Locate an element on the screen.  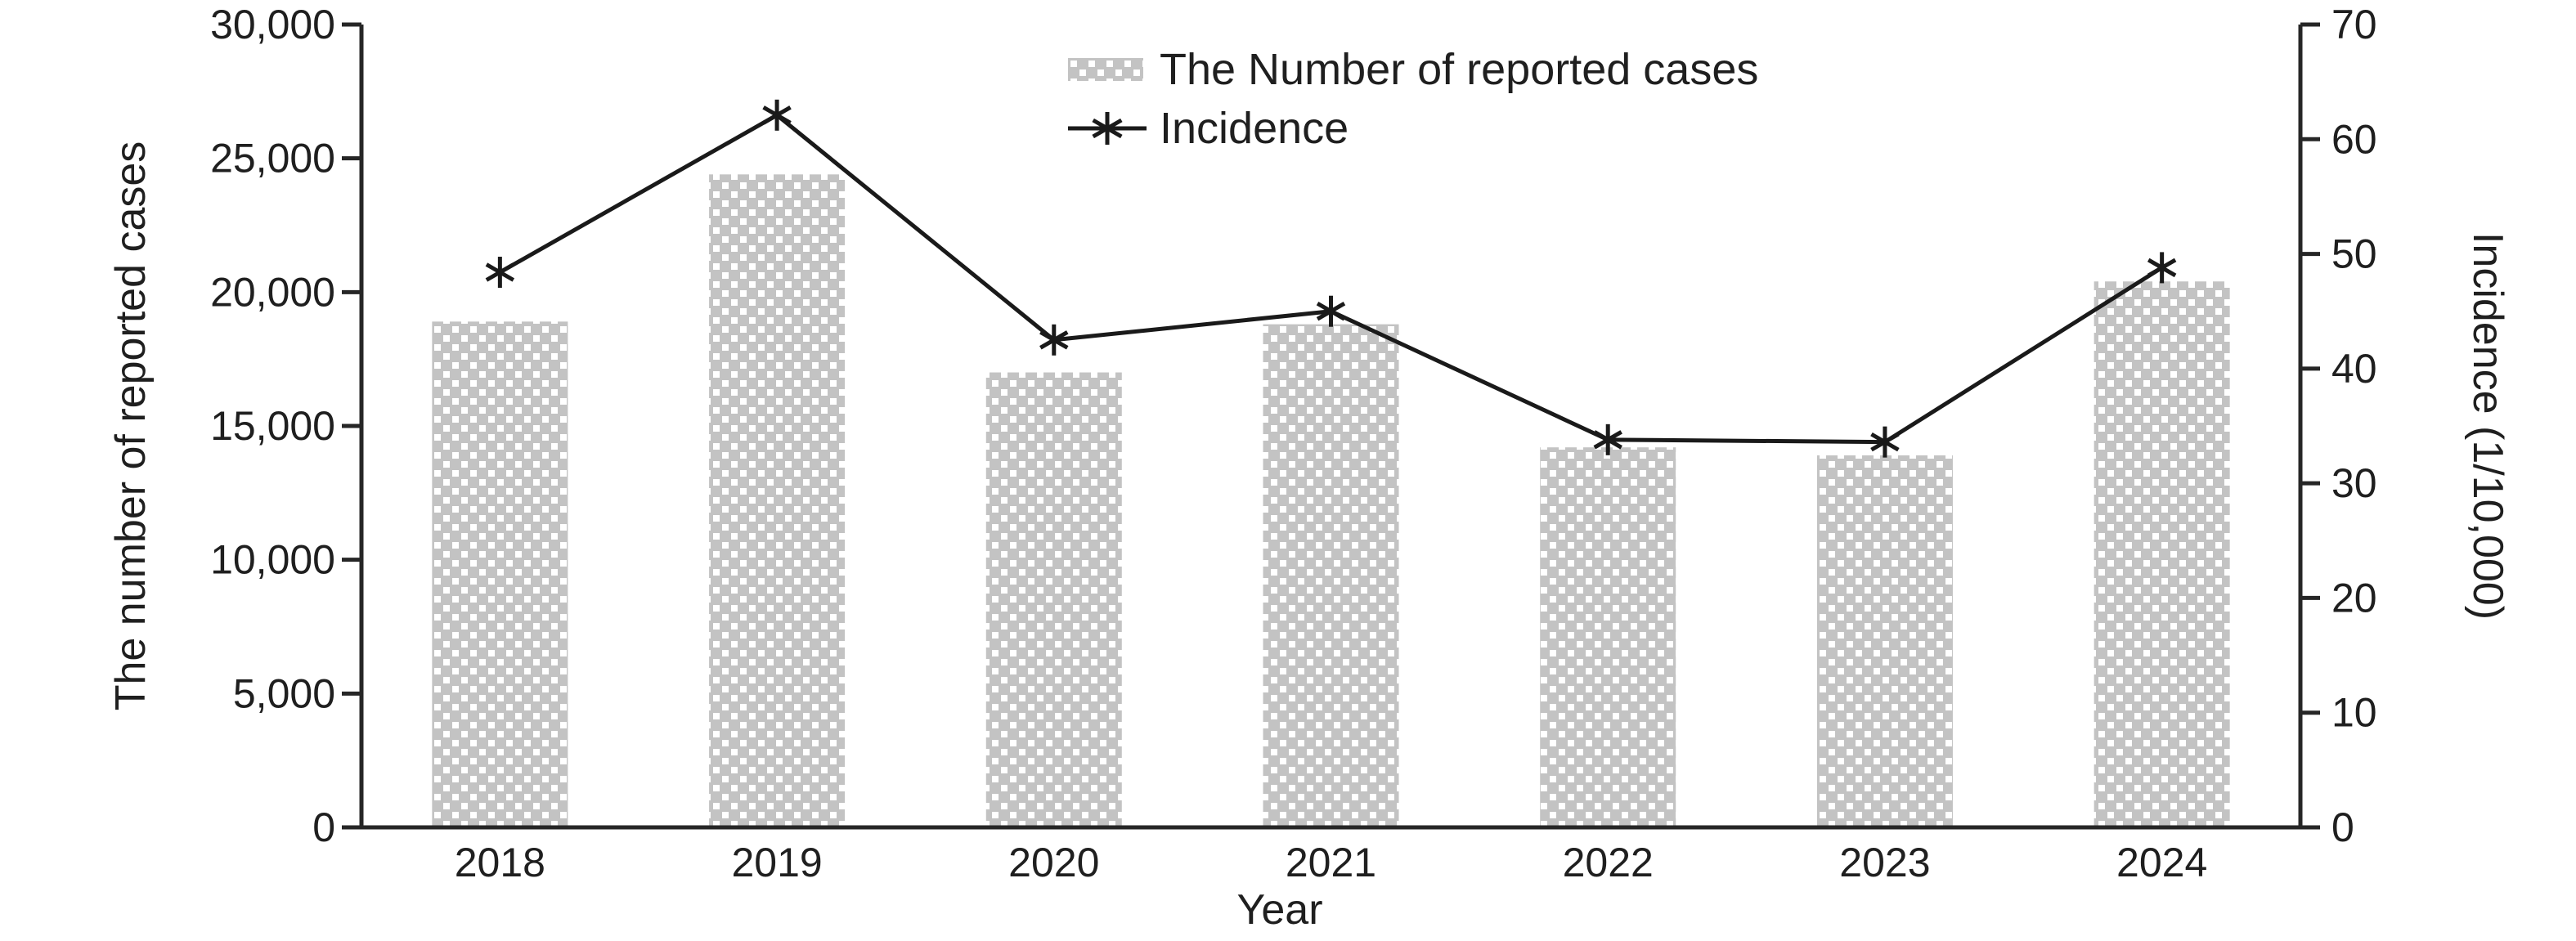
y-tick-label-left: 20,000 is located at coordinates (272, 292).